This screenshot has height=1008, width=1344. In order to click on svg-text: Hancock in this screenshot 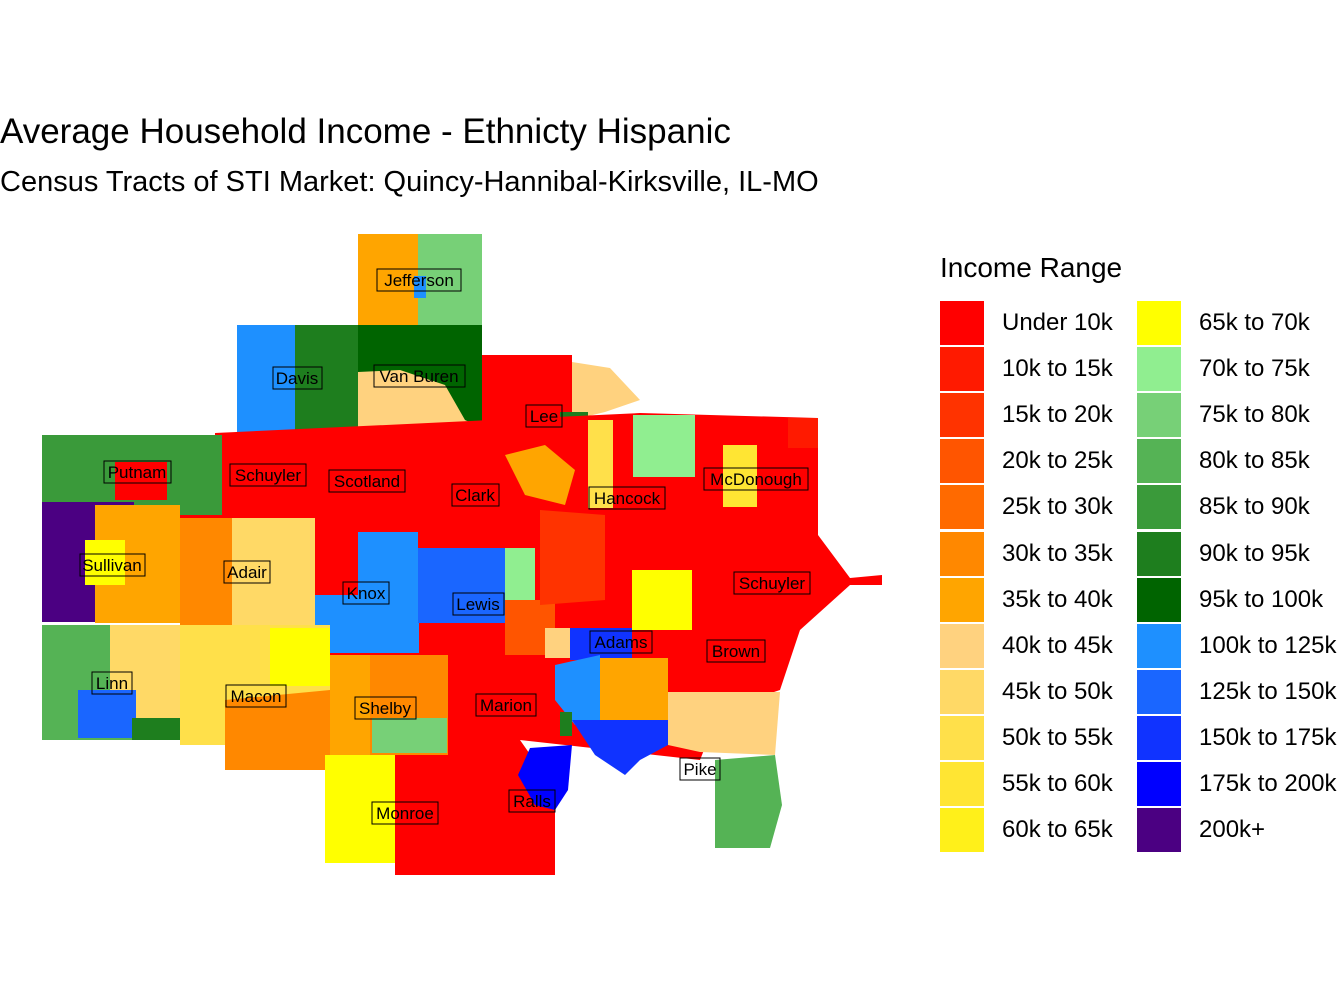, I will do `click(627, 498)`.